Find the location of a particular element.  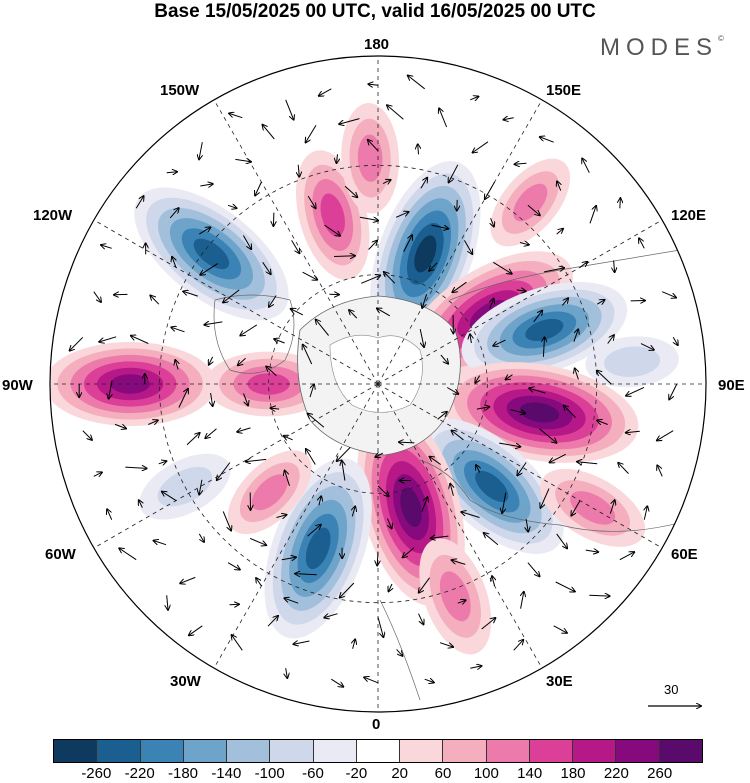

colorbar-tick-label: -20 is located at coordinates (356, 773).